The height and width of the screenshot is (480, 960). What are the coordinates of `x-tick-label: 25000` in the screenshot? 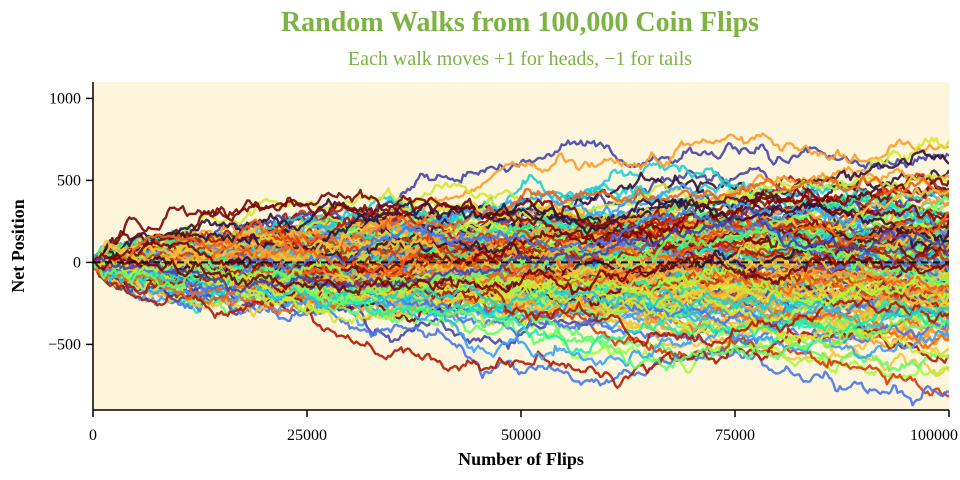 It's located at (307, 435).